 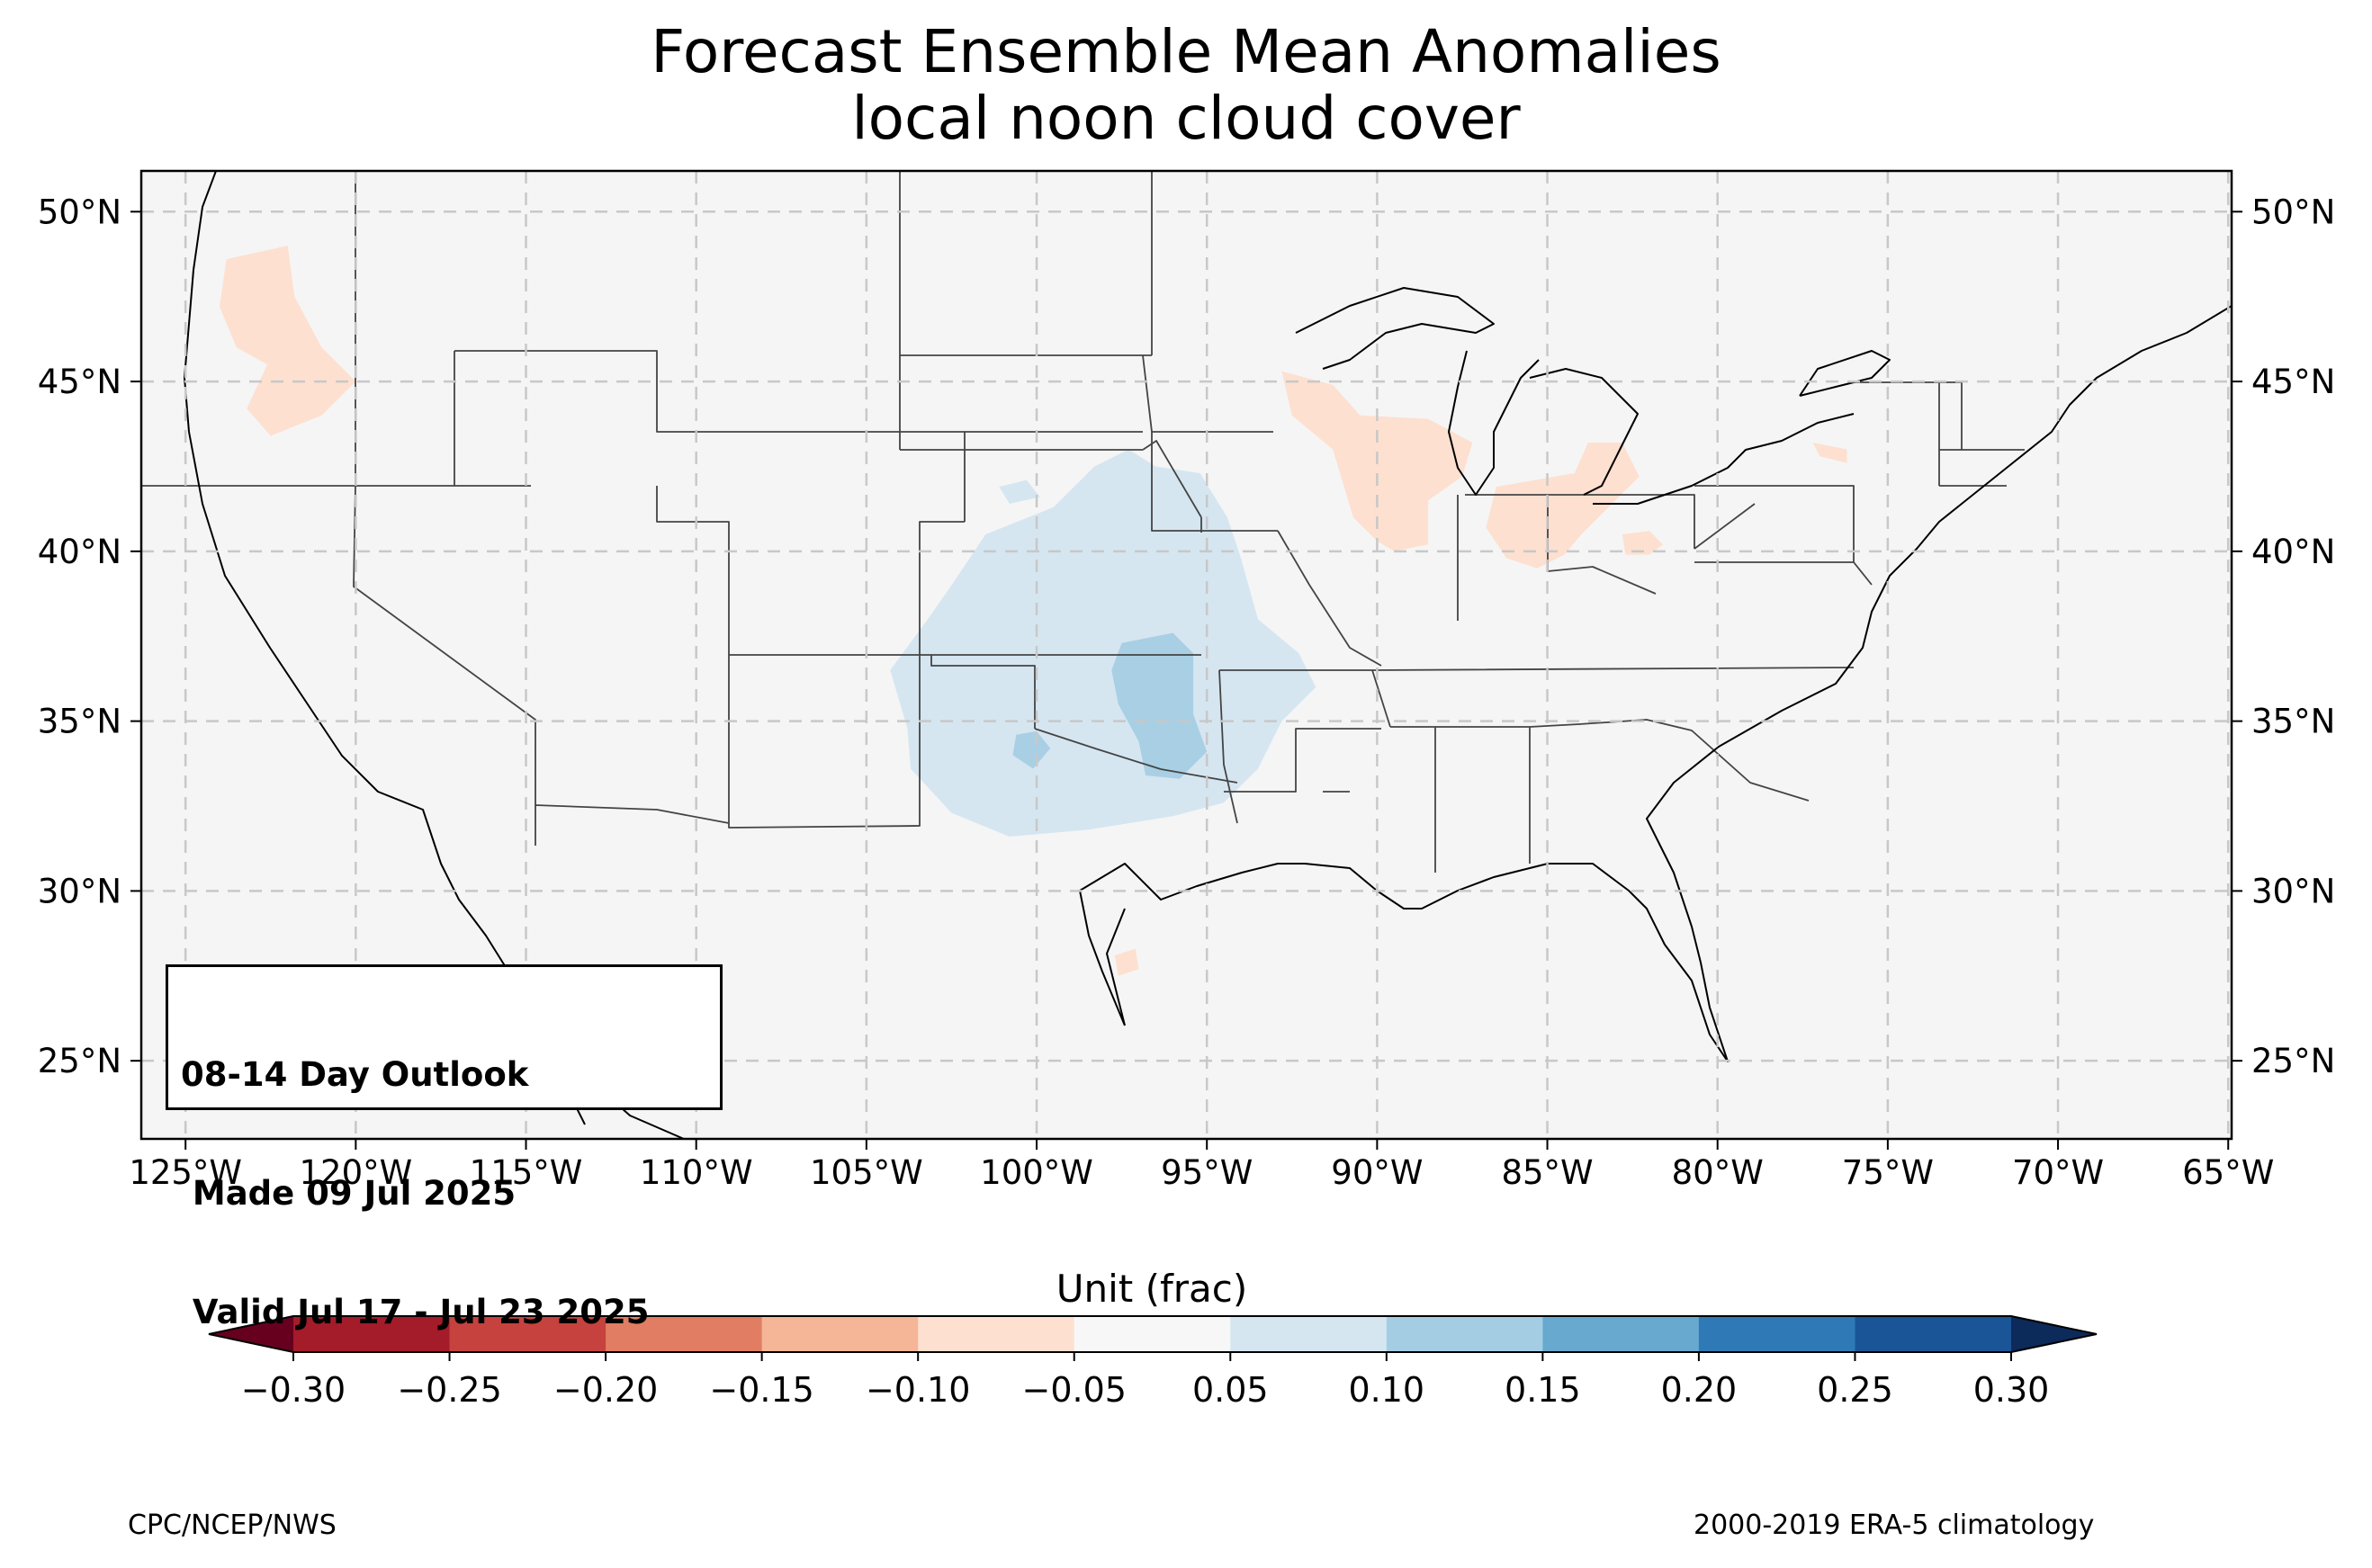 I want to click on colorbar-over-arrow, so click(x=2054, y=1334).